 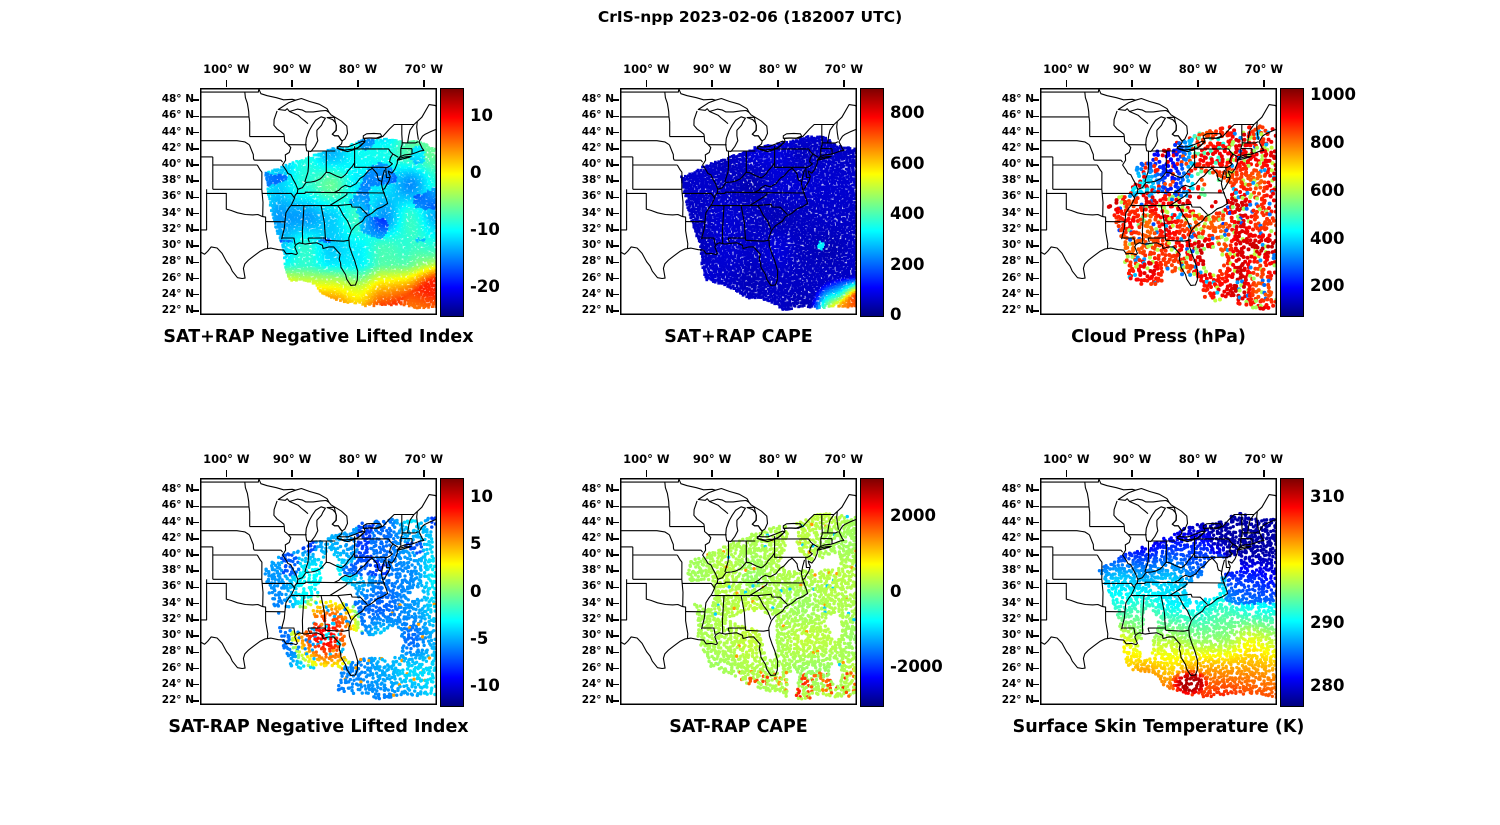 What do you see at coordinates (318, 727) in the screenshot?
I see `panel-title: SAT-RAP Negative Lifted Index` at bounding box center [318, 727].